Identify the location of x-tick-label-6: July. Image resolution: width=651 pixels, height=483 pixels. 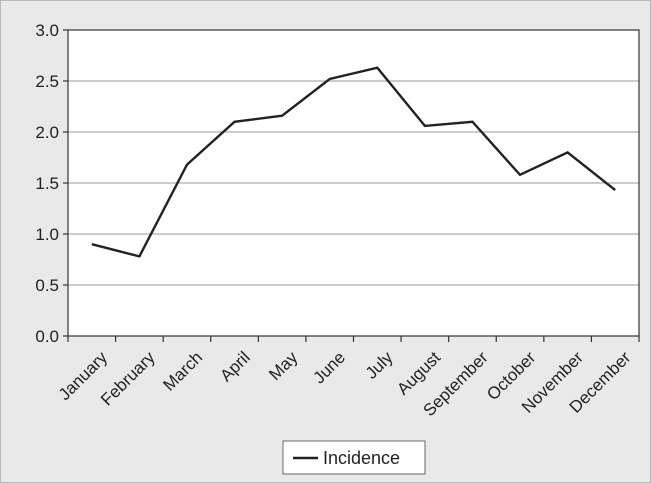
(379, 365).